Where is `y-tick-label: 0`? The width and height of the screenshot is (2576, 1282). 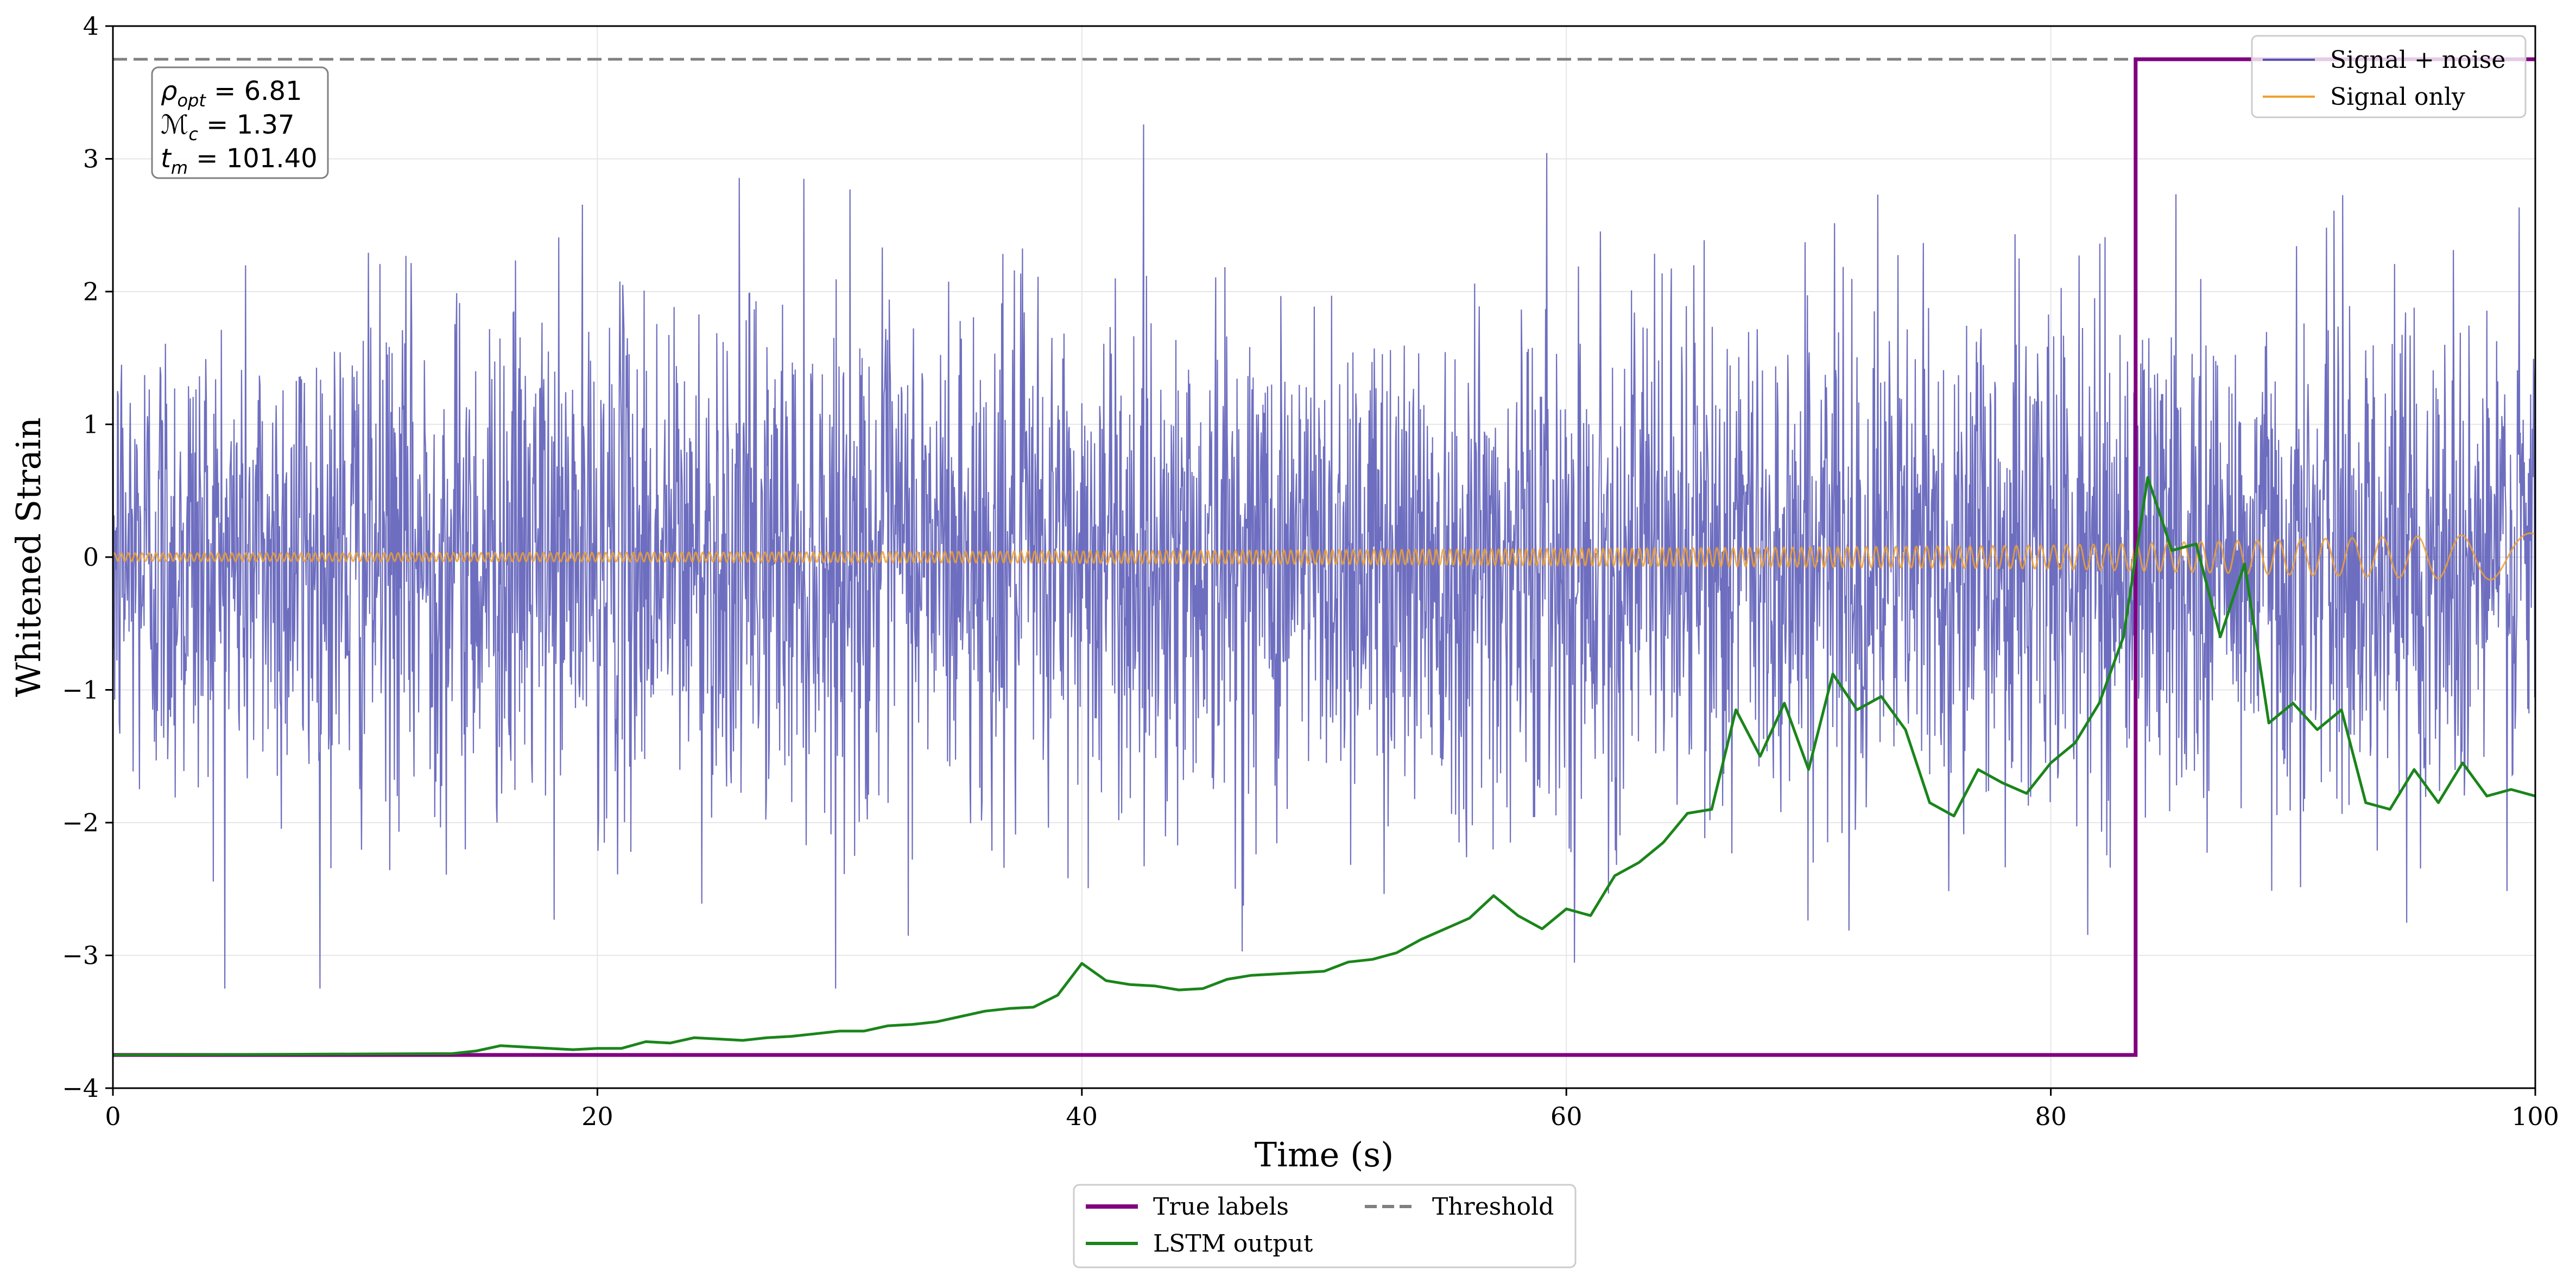 y-tick-label: 0 is located at coordinates (91, 557).